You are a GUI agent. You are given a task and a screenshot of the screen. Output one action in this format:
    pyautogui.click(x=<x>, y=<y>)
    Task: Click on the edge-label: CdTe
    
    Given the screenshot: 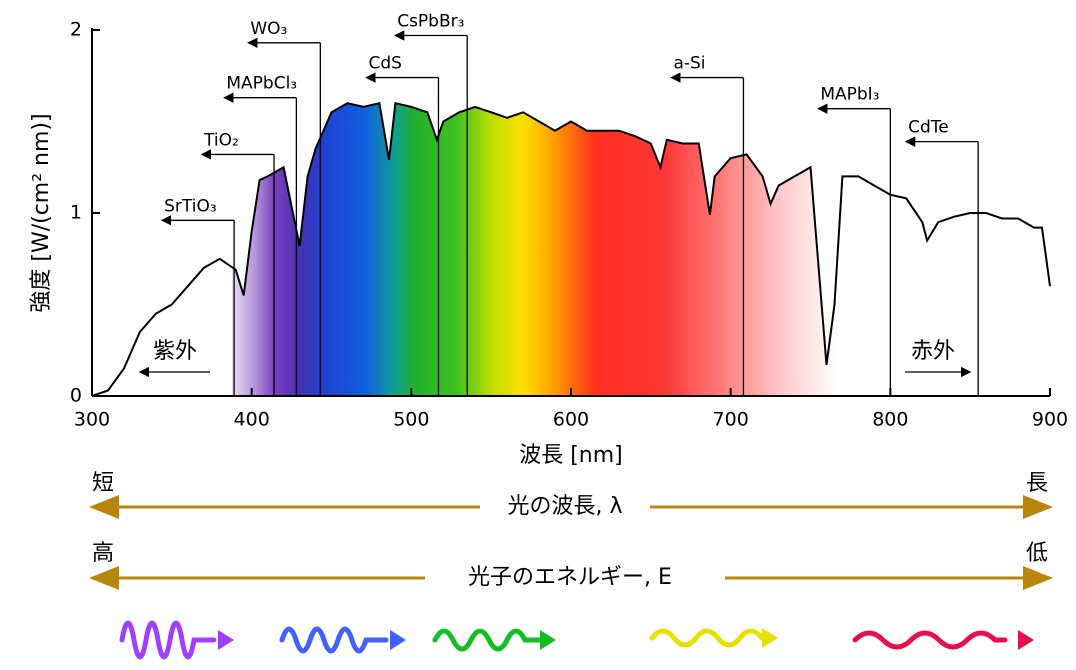 What is the action you would take?
    pyautogui.click(x=928, y=128)
    